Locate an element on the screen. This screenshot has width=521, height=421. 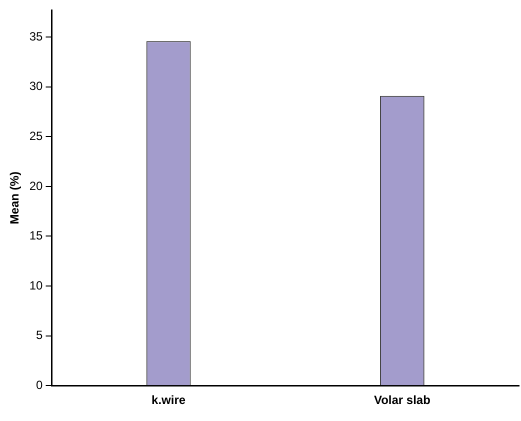
y-tick-label: 5 is located at coordinates (40, 335).